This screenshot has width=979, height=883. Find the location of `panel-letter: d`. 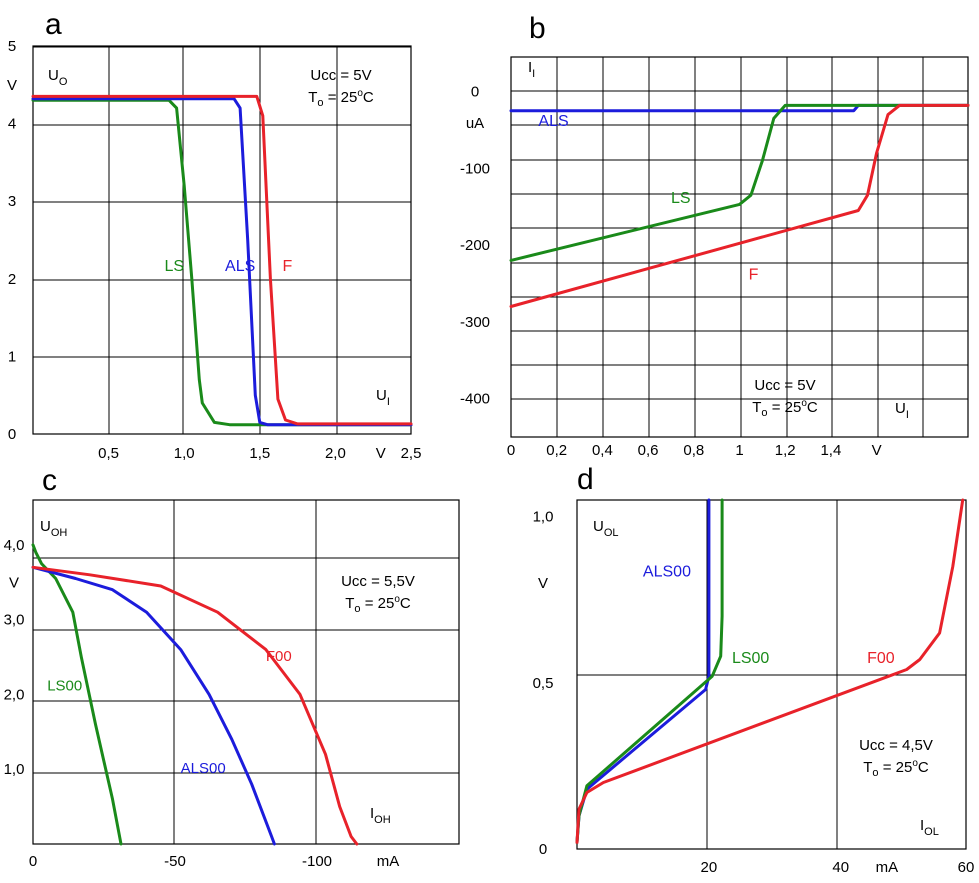

panel-letter: d is located at coordinates (585, 479).